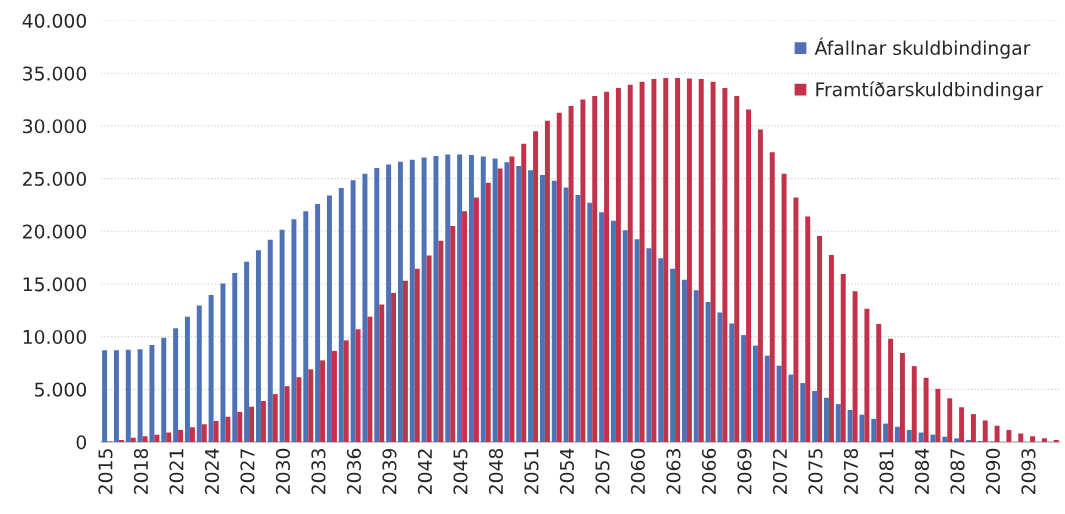 This screenshot has width=1065, height=514. I want to click on x-tick-label: 2054, so click(567, 471).